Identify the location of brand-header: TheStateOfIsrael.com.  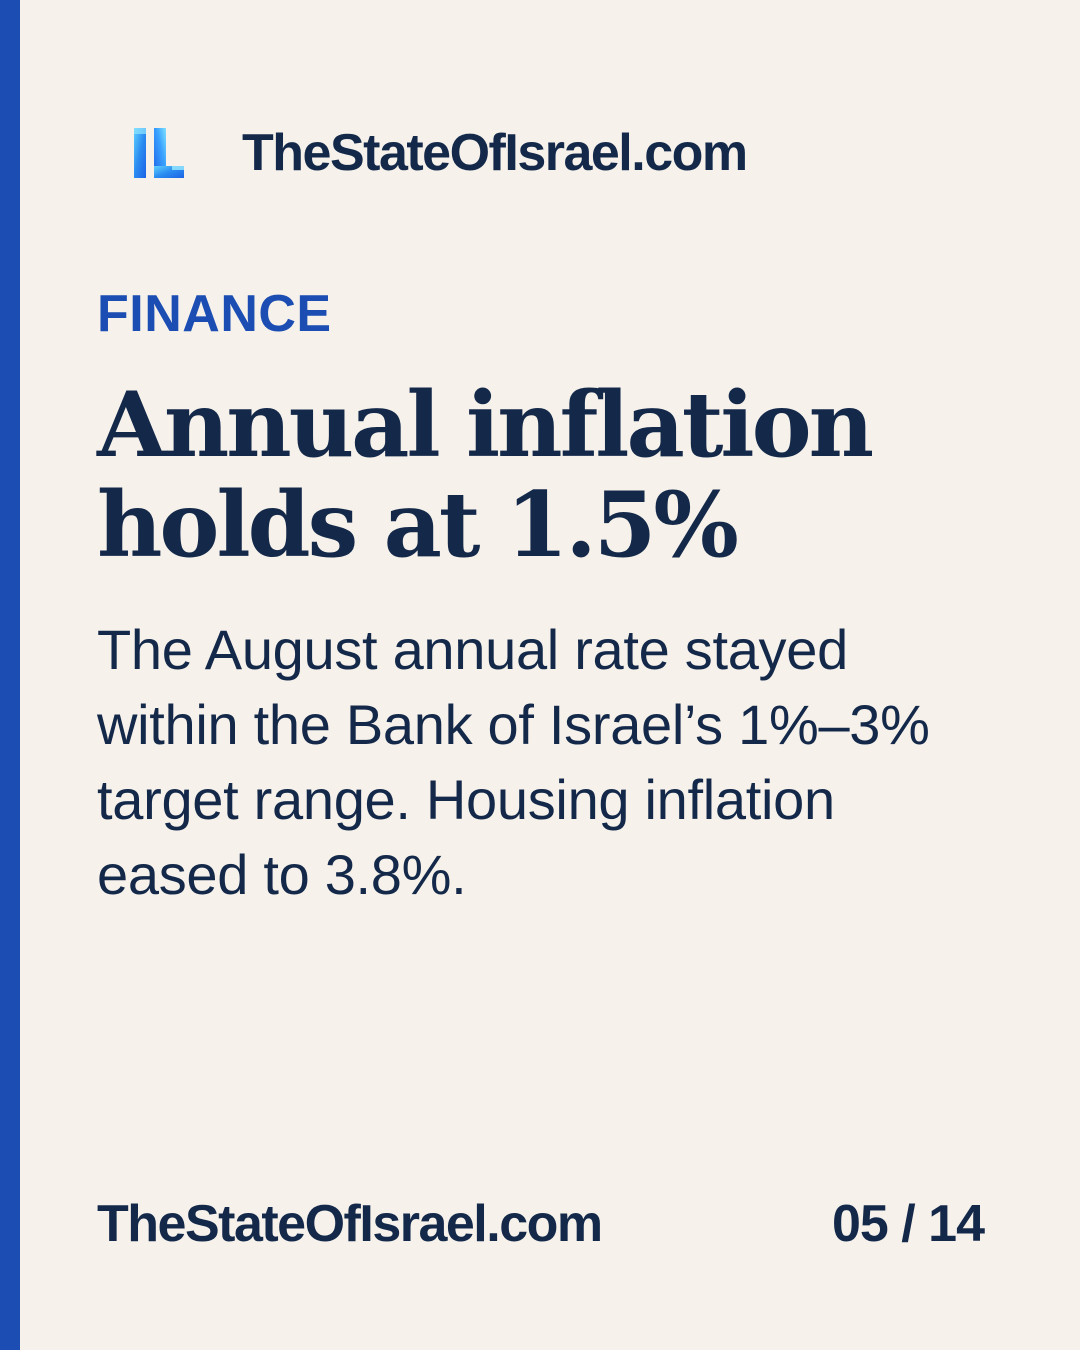
(440, 153).